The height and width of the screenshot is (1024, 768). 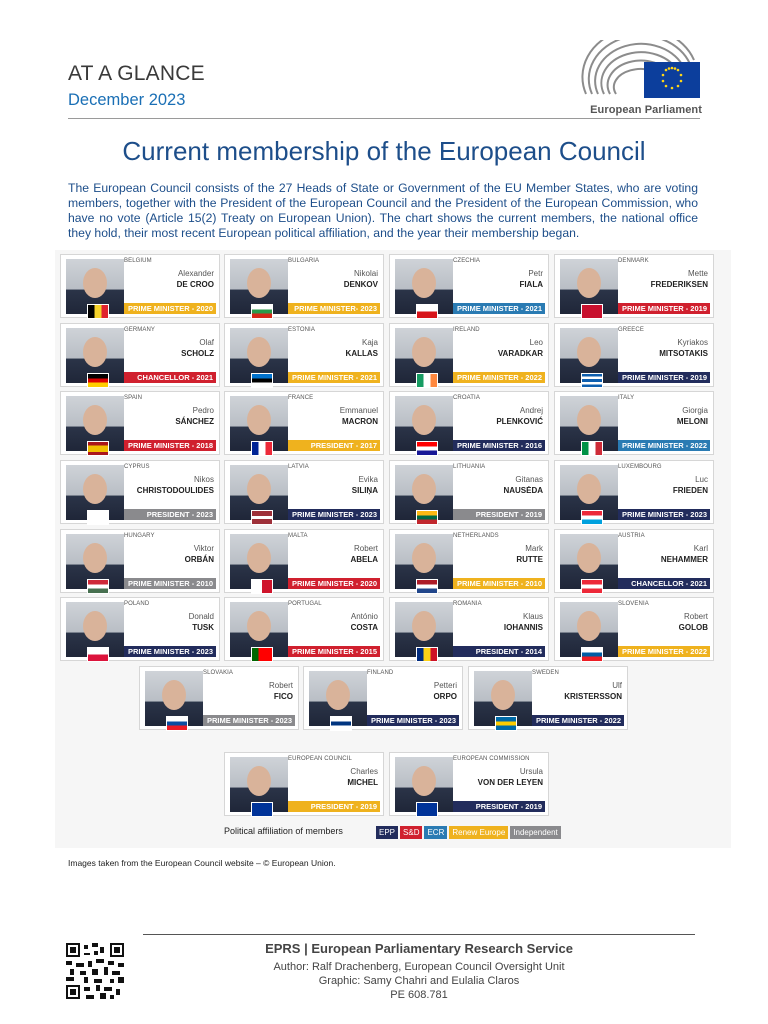 I want to click on member-card: Poland Donald TUSK PRIME MINISTER - 2023, so click(x=140, y=629).